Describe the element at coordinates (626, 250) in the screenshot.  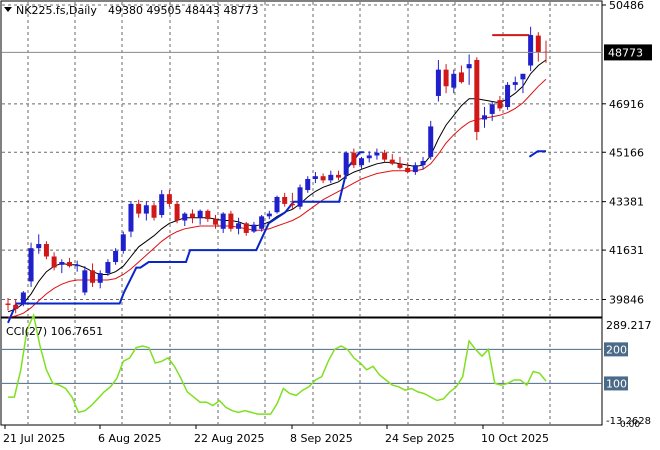
I see `price-tick-label: 41631` at that location.